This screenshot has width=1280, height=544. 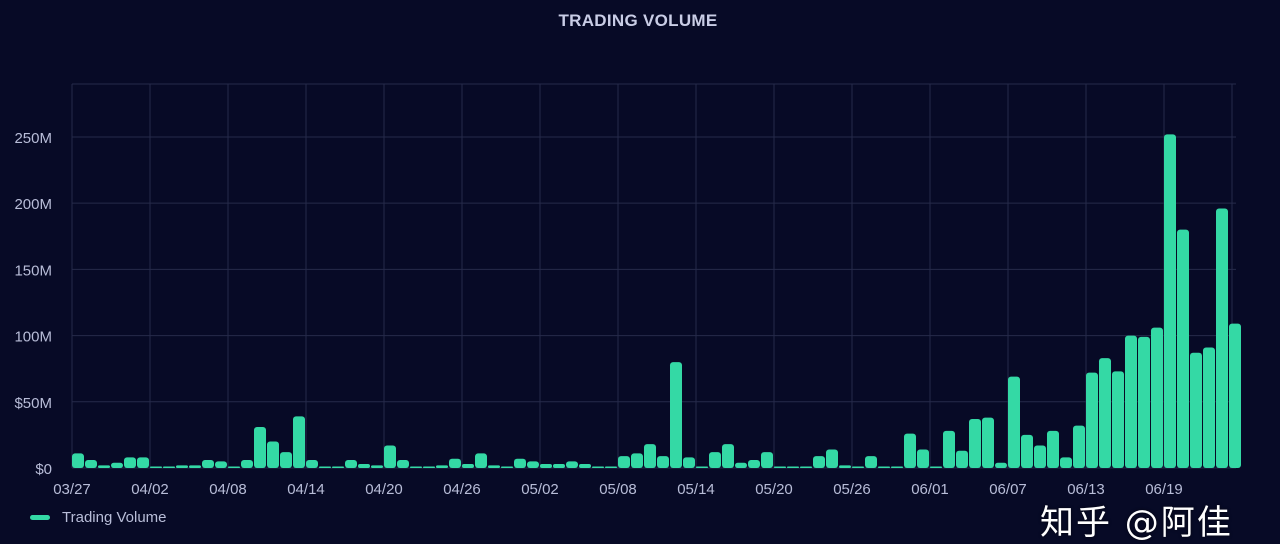 I want to click on y-tick-label: 250M, so click(x=33, y=138).